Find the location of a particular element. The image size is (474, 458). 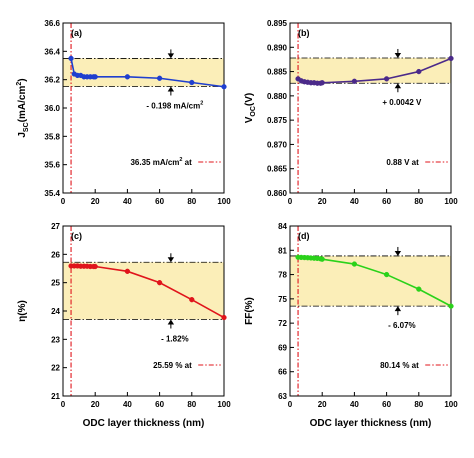

y-tick-label: 0.860 is located at coordinates (277, 193).